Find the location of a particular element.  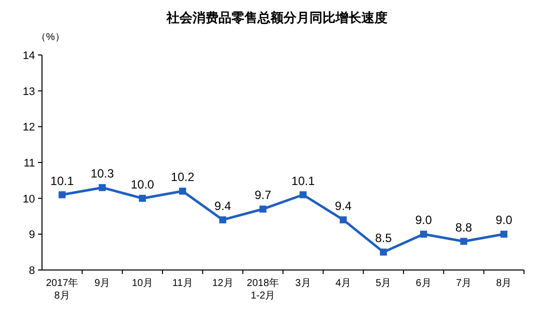

x-tick-label: 10月 is located at coordinates (142, 283).